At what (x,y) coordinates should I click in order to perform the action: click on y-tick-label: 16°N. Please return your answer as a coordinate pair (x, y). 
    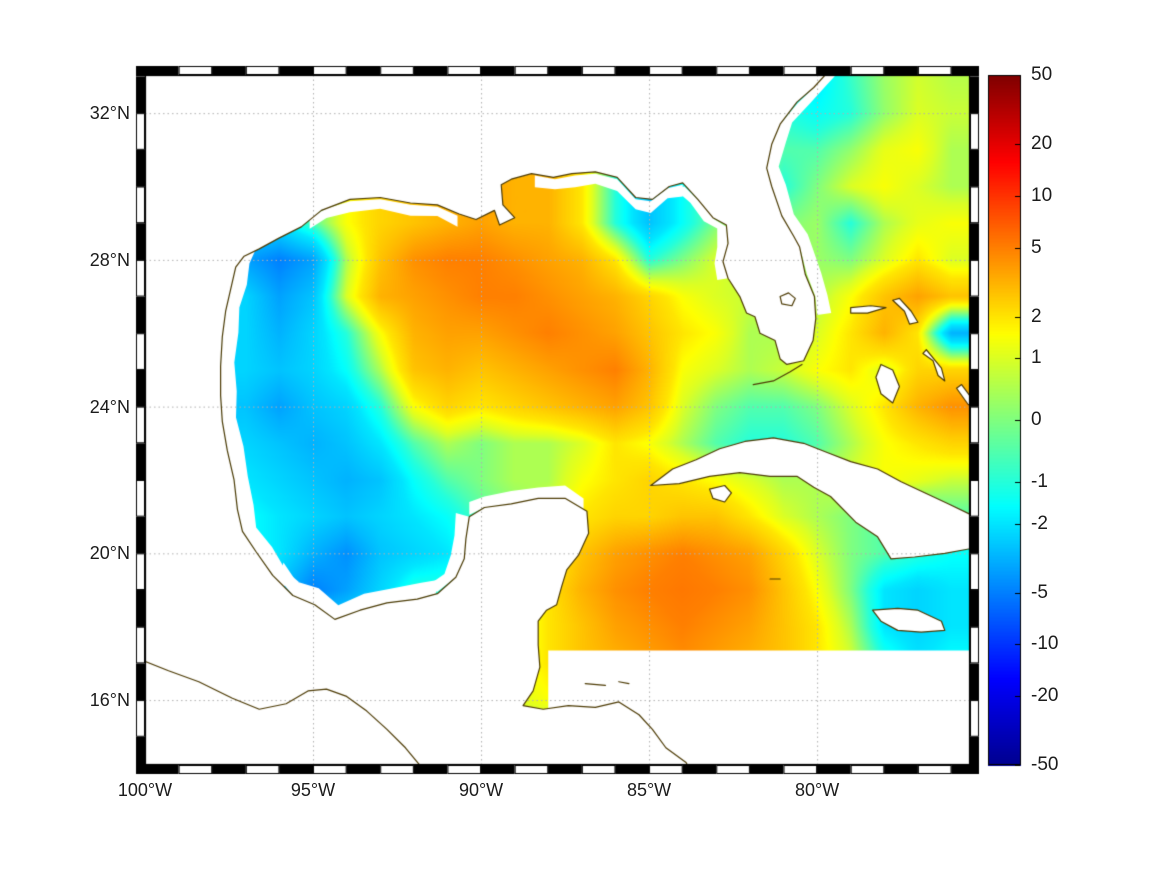
    Looking at the image, I should click on (109, 700).